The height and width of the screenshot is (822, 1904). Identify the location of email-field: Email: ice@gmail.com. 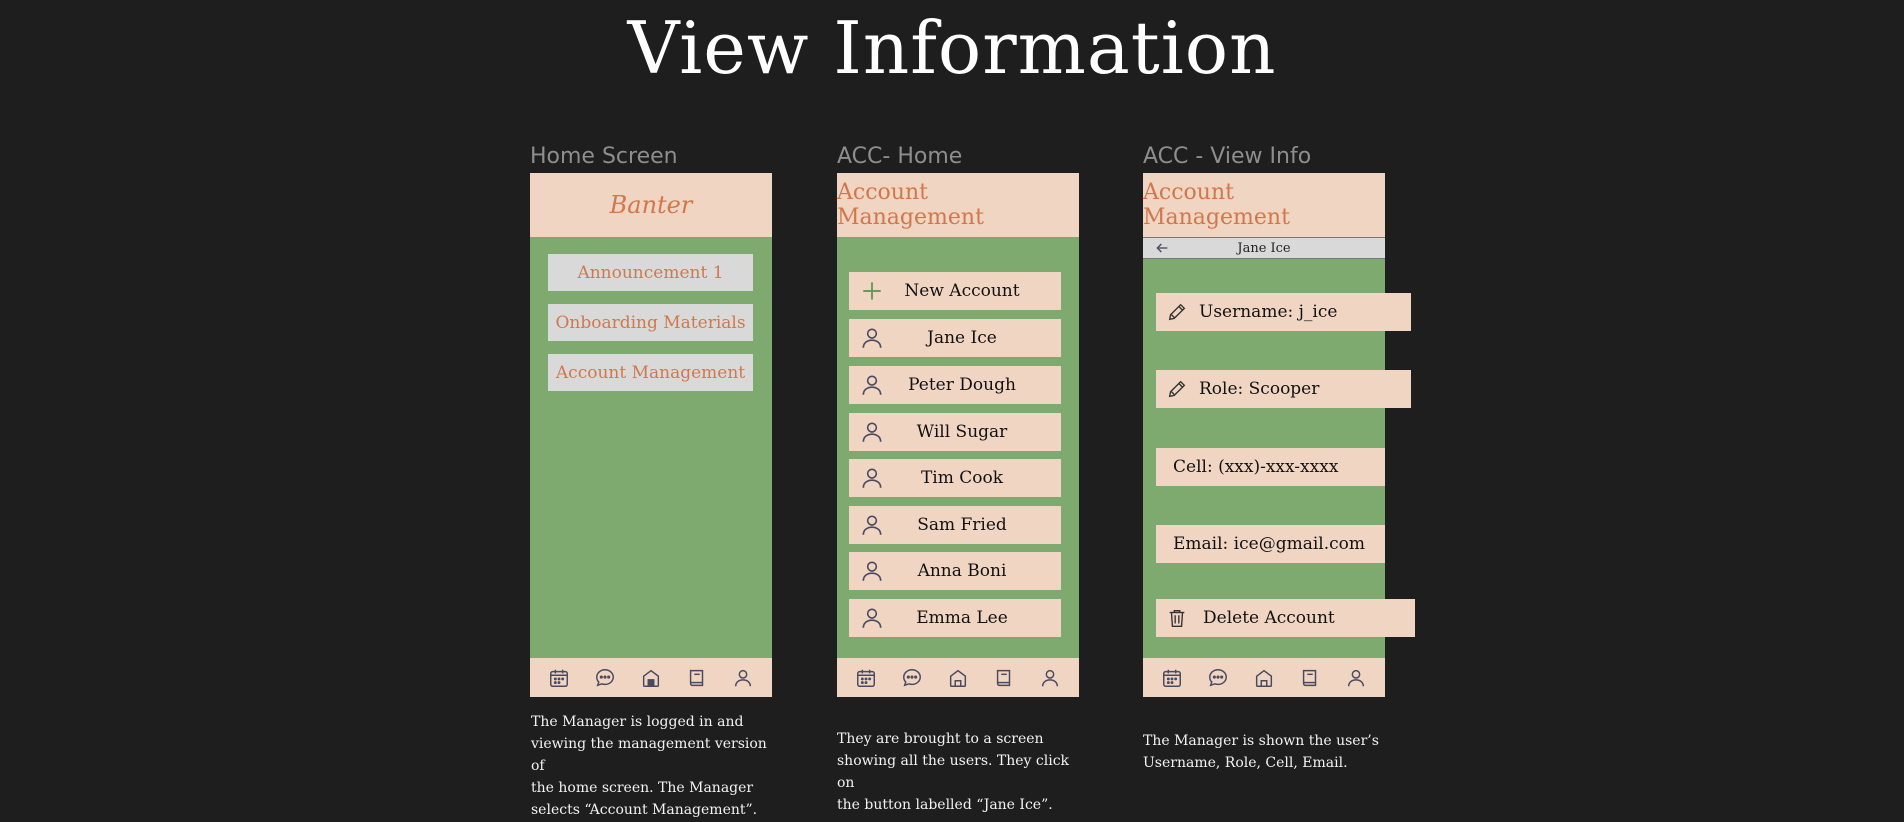
(1270, 544).